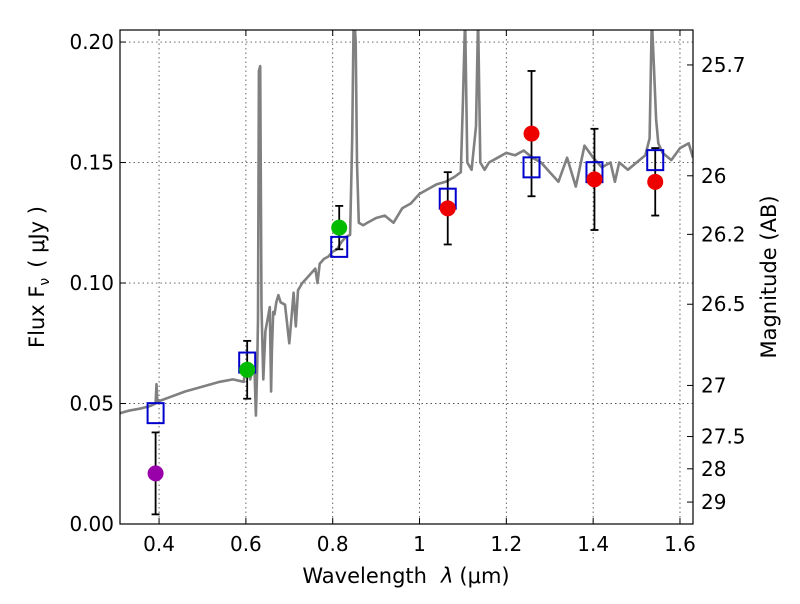 The width and height of the screenshot is (800, 604). What do you see at coordinates (91, 163) in the screenshot?
I see `y-tick-label: 0.15` at bounding box center [91, 163].